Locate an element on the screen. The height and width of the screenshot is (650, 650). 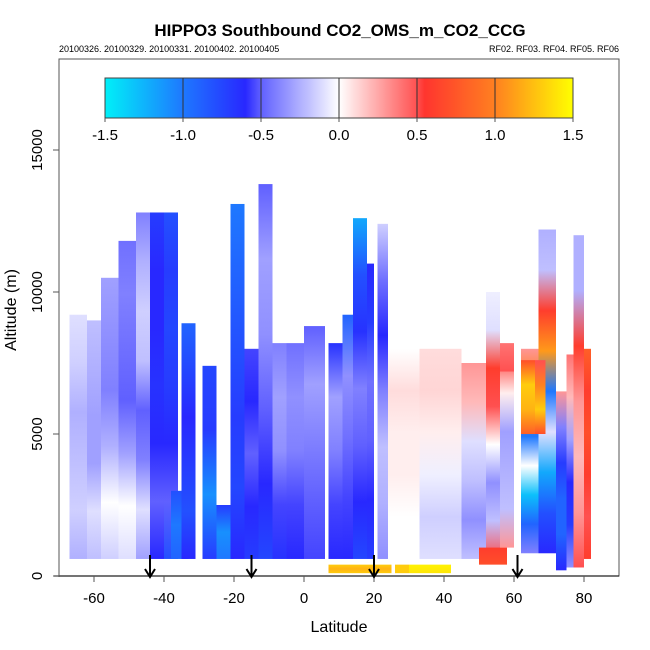
x-axis-label: Latitude is located at coordinates (339, 627).